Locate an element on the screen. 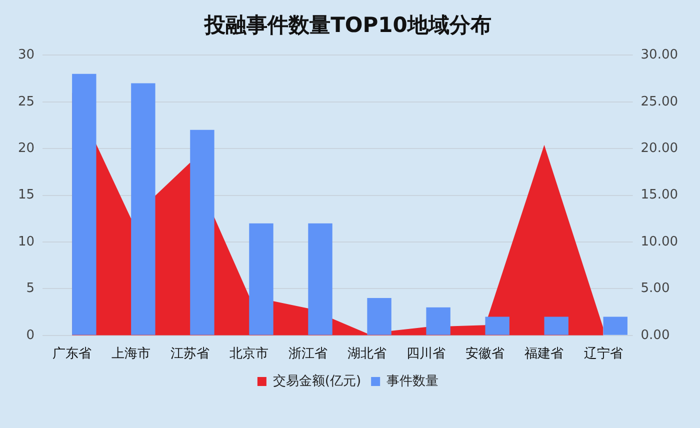 This screenshot has width=700, height=428. x-tick-label: 福建省 is located at coordinates (544, 354).